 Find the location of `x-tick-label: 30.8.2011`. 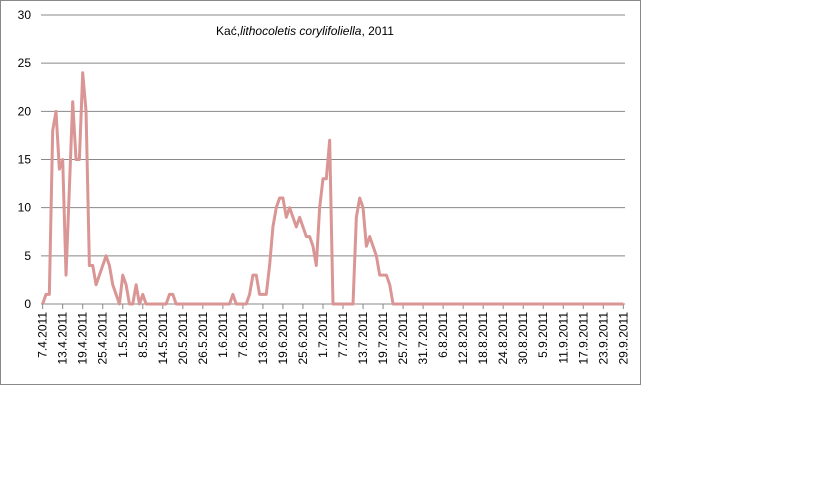

x-tick-label: 30.8.2011 is located at coordinates (523, 338).